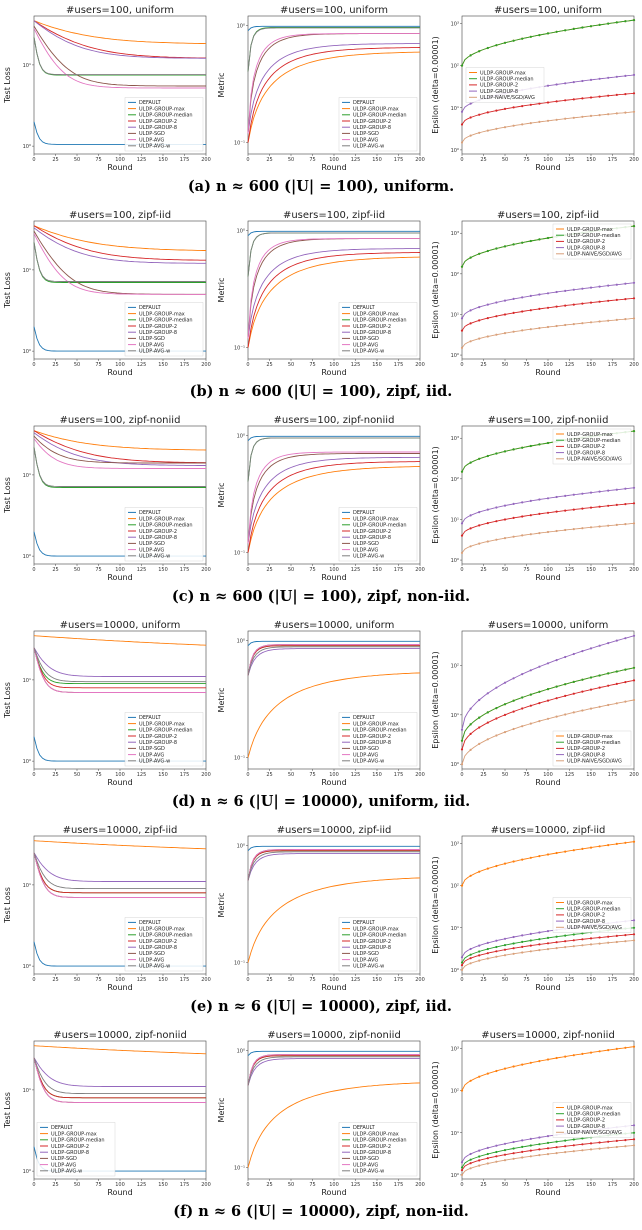  I want to click on x-tick-label: 50, so click(77, 1185).